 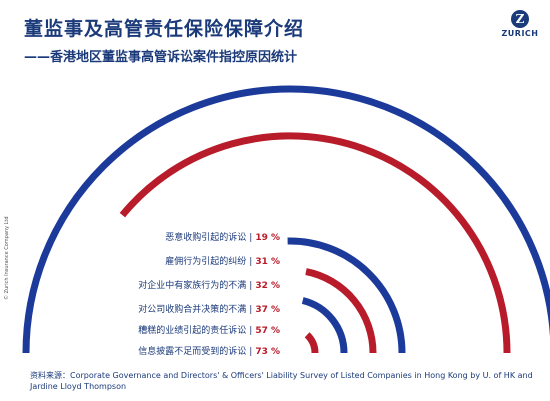 What do you see at coordinates (267, 352) in the screenshot?
I see `value-label: 73 %` at bounding box center [267, 352].